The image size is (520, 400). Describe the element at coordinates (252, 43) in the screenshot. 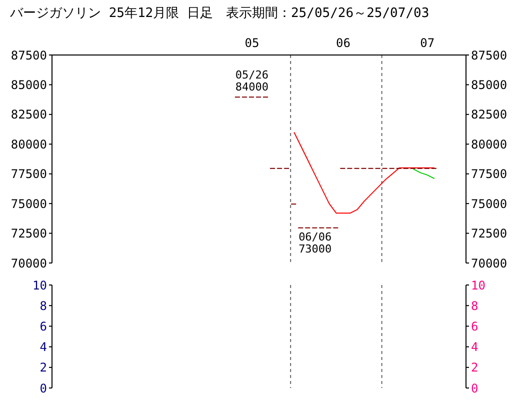

I see `x-tick-label: 05` at that location.